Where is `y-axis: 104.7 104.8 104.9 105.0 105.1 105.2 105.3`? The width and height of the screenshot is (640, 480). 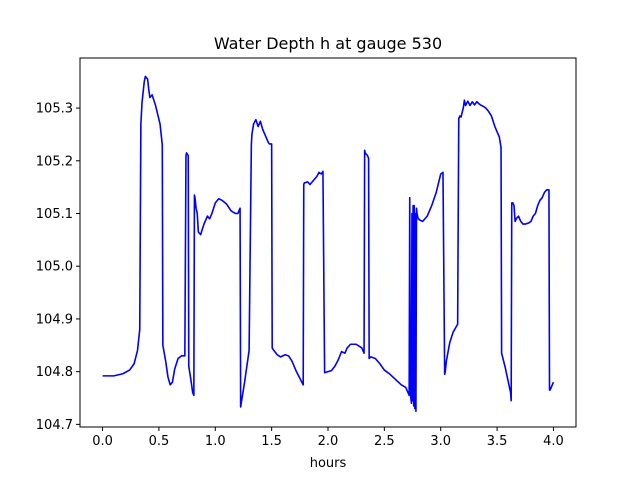
y-axis: 104.7 104.8 104.9 105.0 105.1 105.2 105.3 is located at coordinates (58, 267).